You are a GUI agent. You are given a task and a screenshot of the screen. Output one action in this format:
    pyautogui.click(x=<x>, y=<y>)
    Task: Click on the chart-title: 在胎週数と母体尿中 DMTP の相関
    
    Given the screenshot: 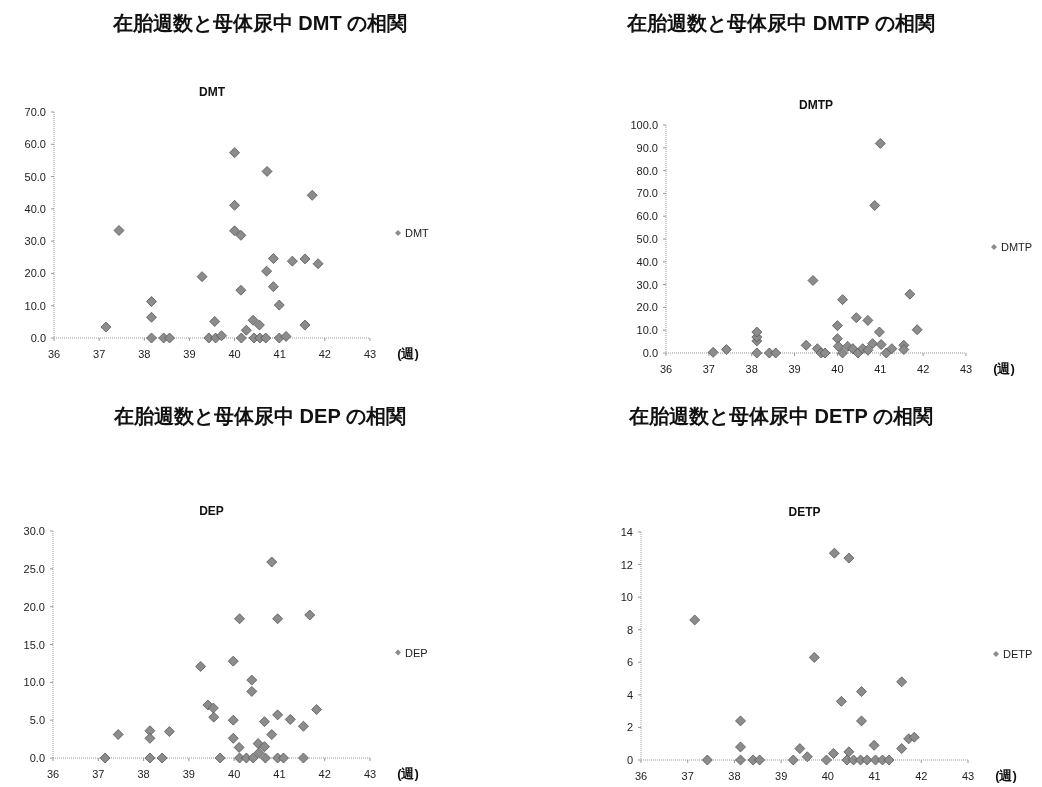 What is the action you would take?
    pyautogui.click(x=780, y=23)
    